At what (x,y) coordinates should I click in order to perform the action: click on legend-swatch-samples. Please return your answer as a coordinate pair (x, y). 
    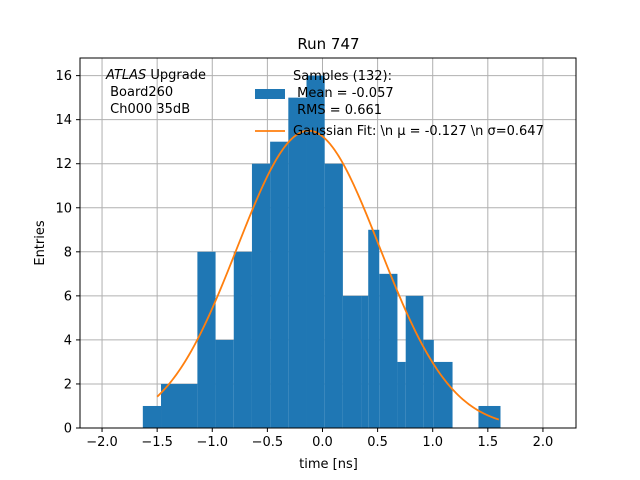
    Looking at the image, I should click on (270, 94).